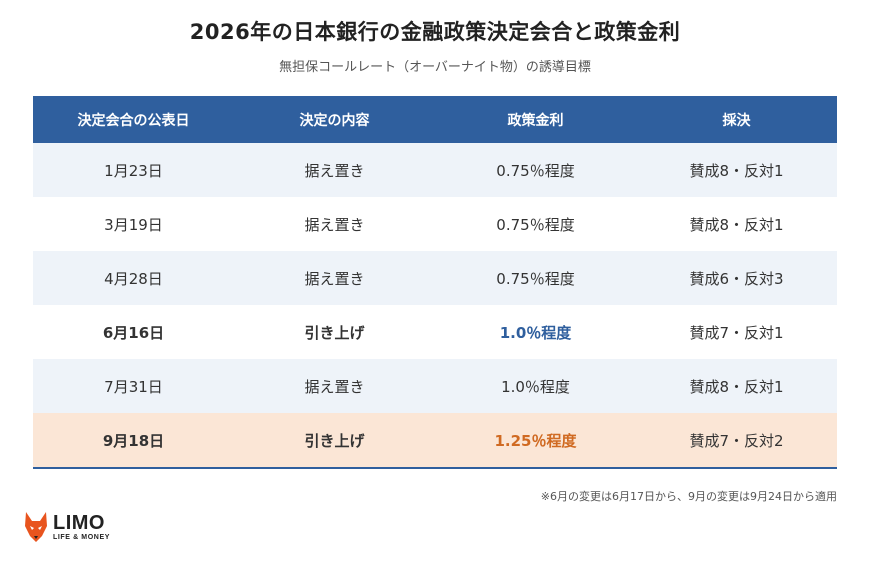 This screenshot has height=565, width=870. Describe the element at coordinates (133, 386) in the screenshot. I see `cell-date: 7月31日` at that location.